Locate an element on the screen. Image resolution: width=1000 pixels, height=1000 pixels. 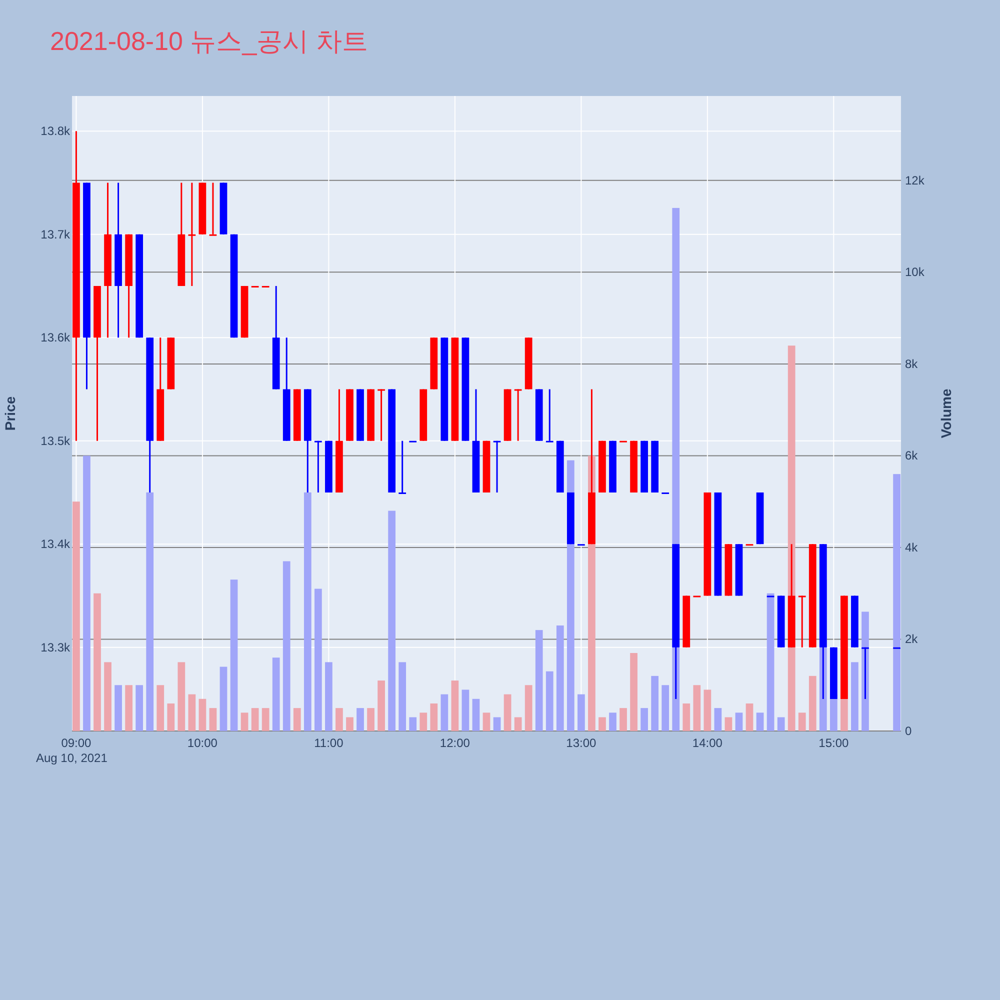
x-tick-label: 13:00 is located at coordinates (581, 743).